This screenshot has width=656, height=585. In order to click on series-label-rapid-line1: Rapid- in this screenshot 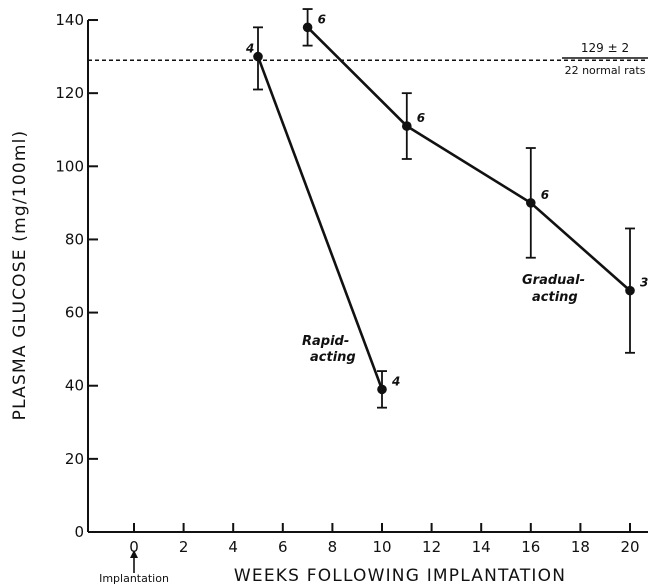, I will do `click(325, 341)`.